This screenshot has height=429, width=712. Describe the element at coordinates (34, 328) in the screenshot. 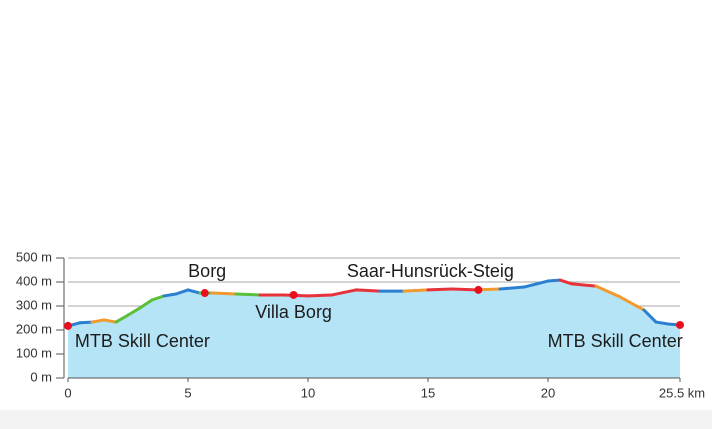

I see `y-tick-label: 200 m` at that location.